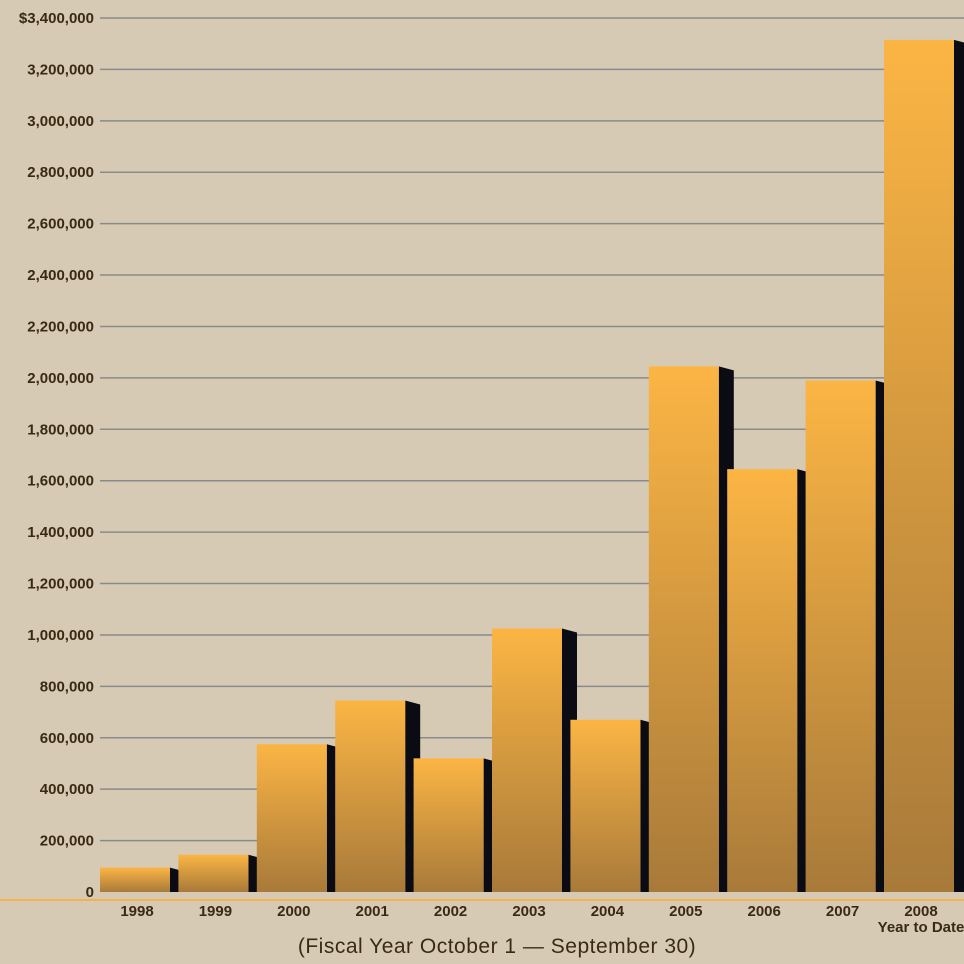  I want to click on x-tick-label: 2008, so click(920, 911).